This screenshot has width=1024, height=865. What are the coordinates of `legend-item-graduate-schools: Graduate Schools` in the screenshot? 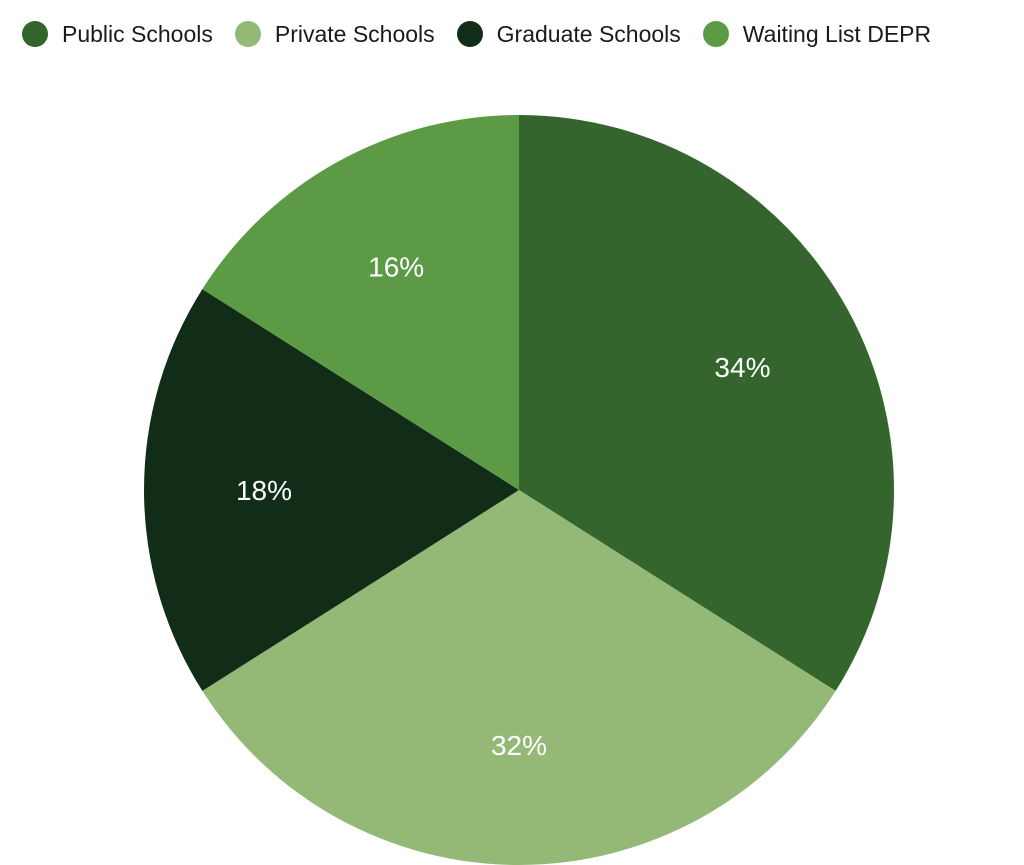 It's located at (568, 34).